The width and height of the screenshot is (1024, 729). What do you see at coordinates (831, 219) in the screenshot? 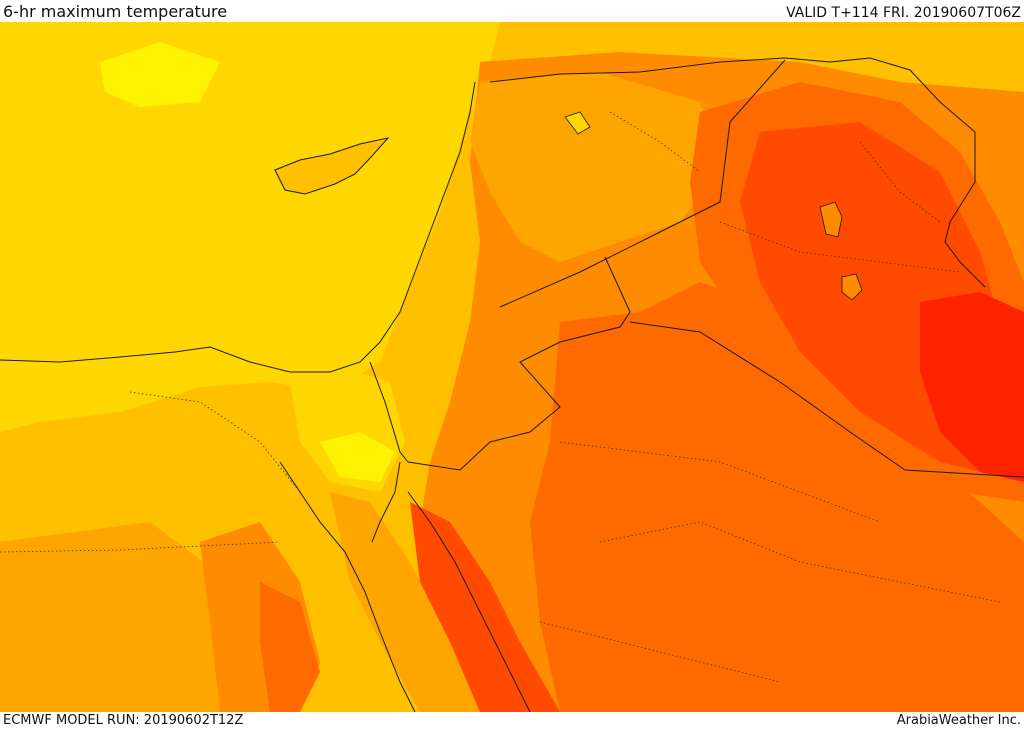
I see `lake-tharthar` at bounding box center [831, 219].